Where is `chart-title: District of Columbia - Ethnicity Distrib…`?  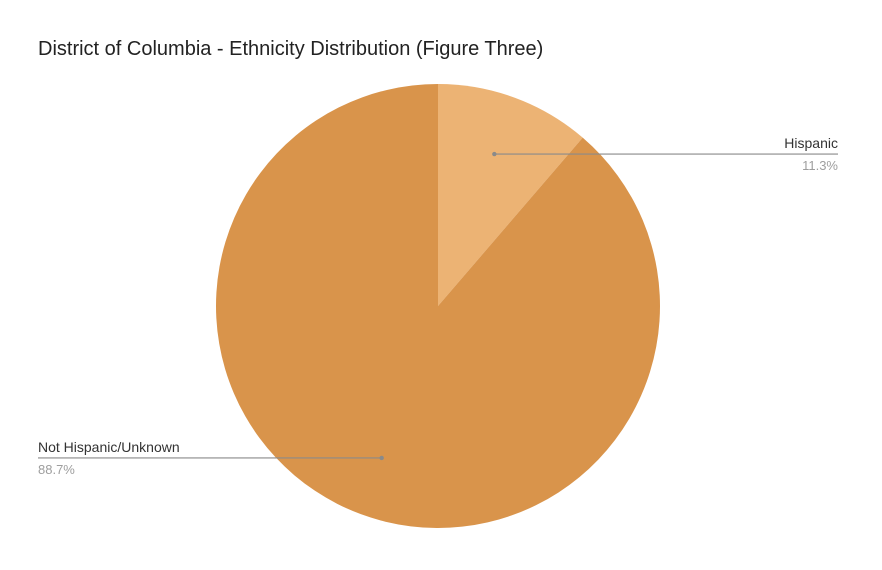 chart-title: District of Columbia - Ethnicity Distrib… is located at coordinates (291, 49).